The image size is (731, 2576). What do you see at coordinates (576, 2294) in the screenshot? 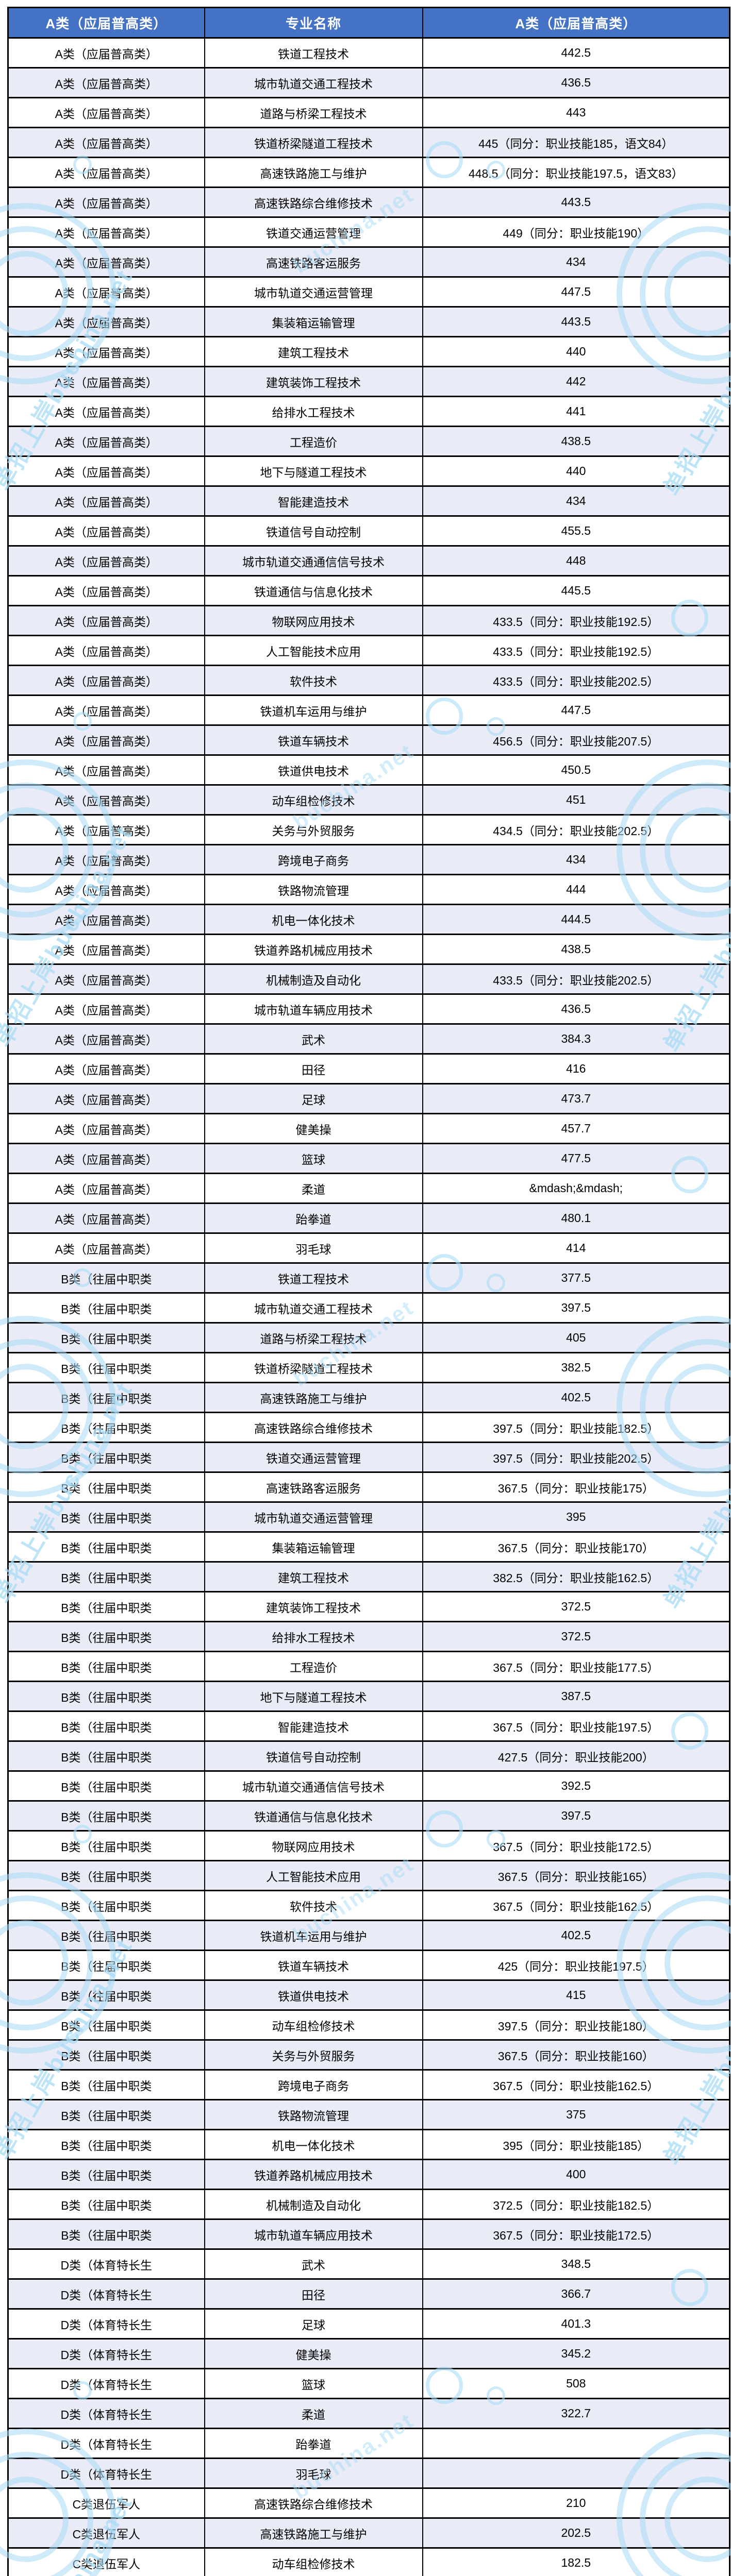
I see `score-cell: 366.7` at bounding box center [576, 2294].